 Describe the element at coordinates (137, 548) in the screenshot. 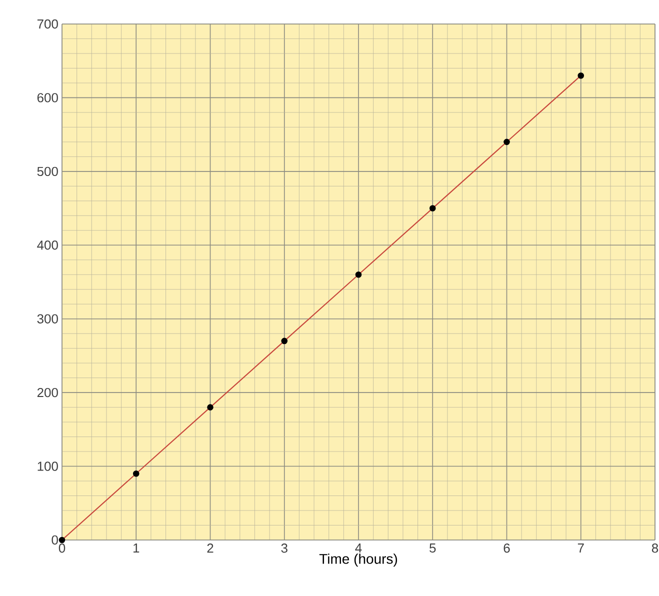

I see `x-tick-label: 1` at that location.